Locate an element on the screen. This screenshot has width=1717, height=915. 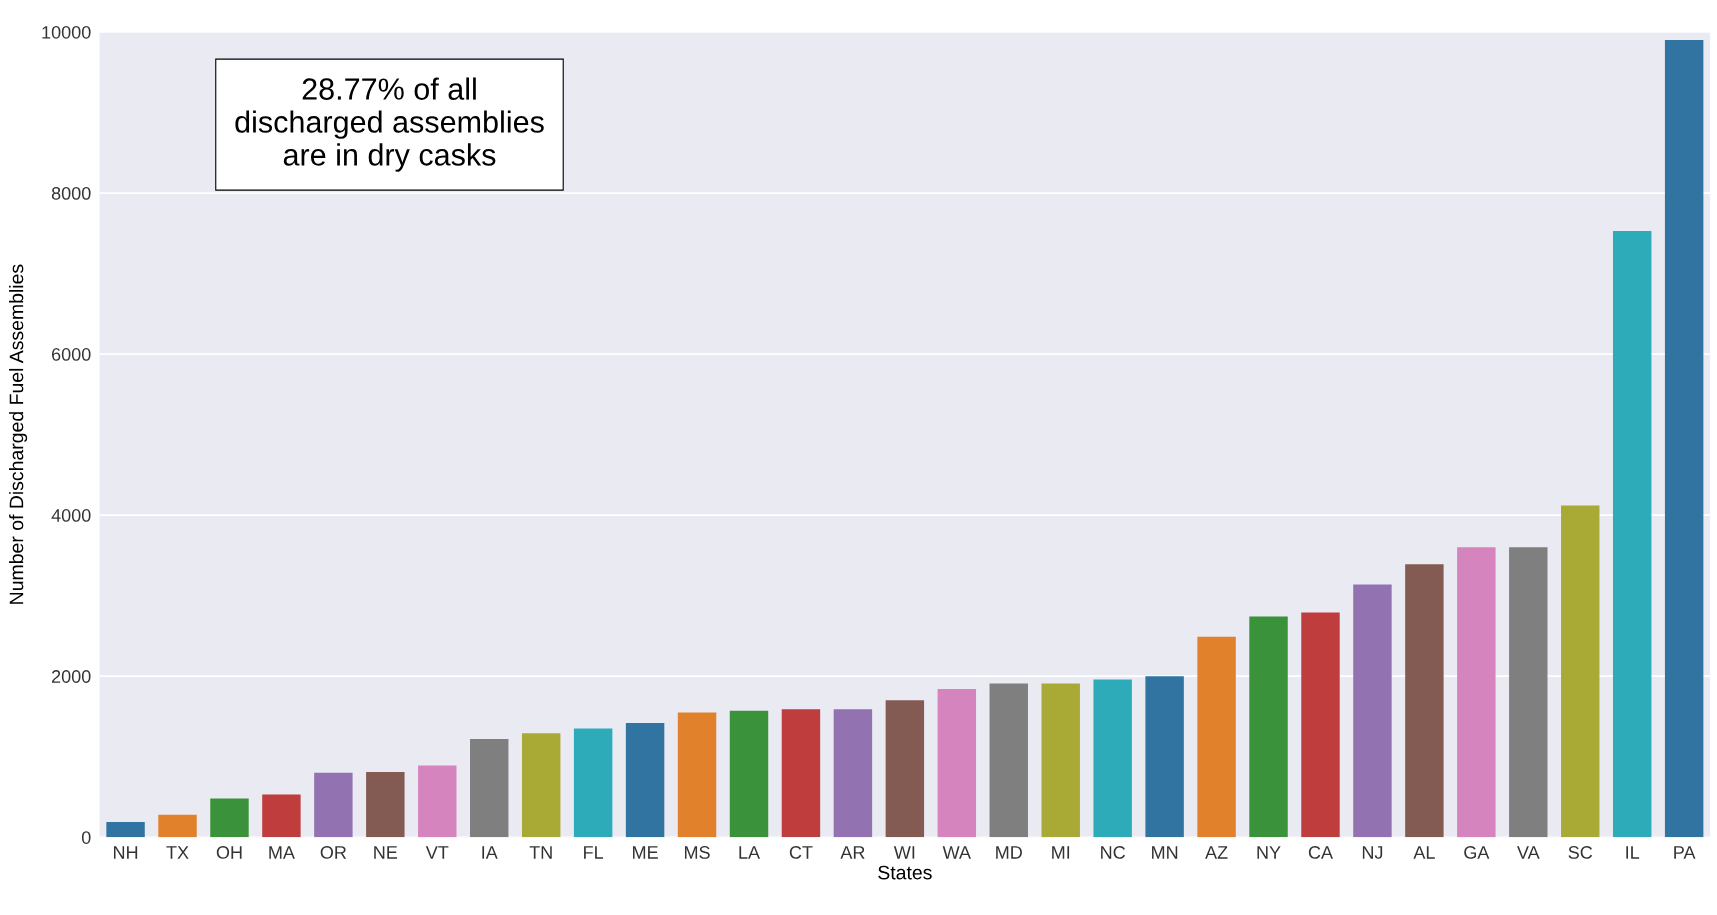
x-tick-label: MA is located at coordinates (282, 852).